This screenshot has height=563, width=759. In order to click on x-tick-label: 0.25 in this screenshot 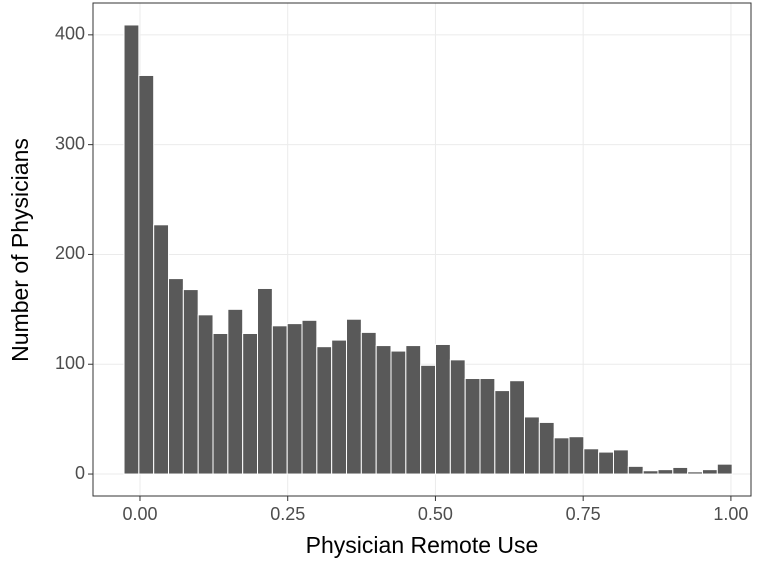, I will do `click(287, 514)`.